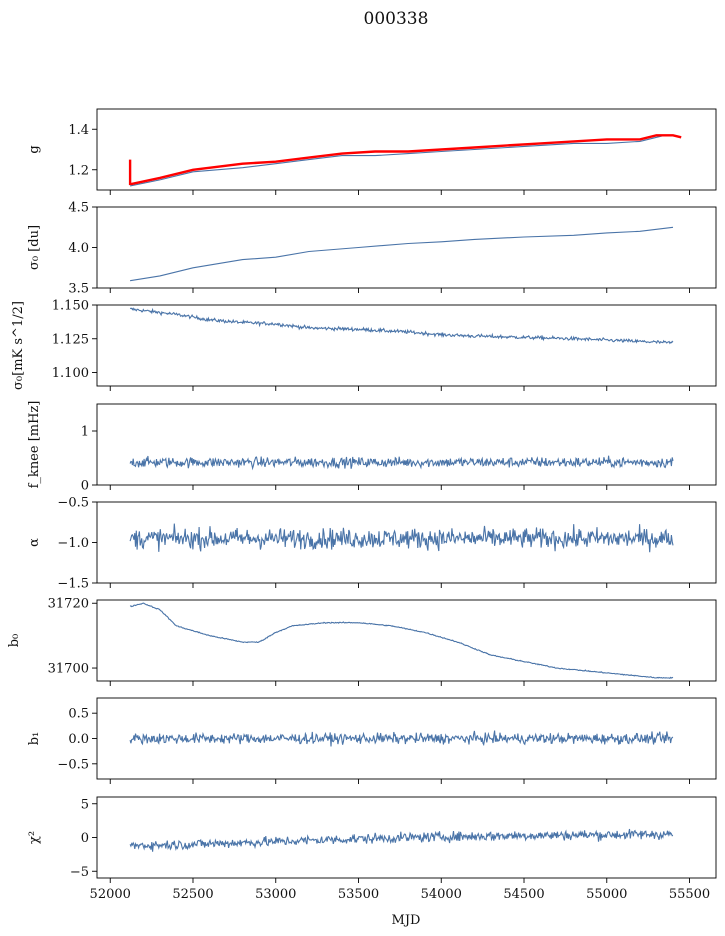 This screenshot has height=936, width=725. I want to click on panel-4: 0 1 f_knee [mHz], so click(372, 447).